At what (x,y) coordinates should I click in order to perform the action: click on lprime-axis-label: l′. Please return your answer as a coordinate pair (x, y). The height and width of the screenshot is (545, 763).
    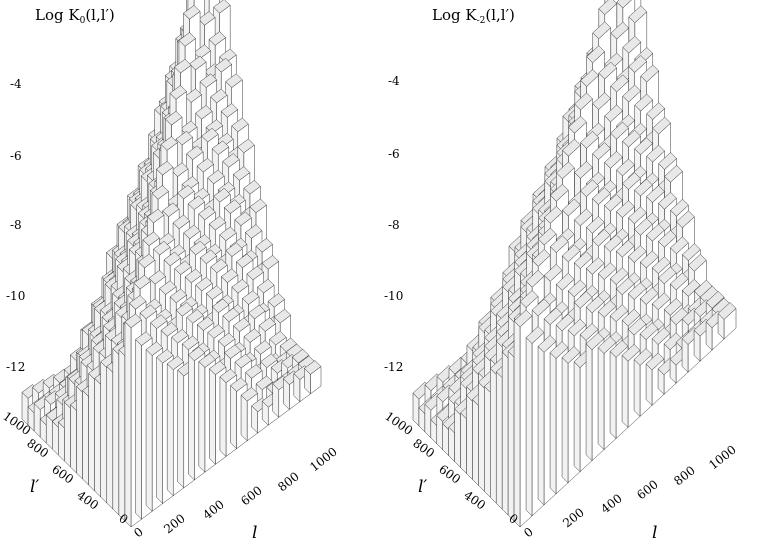
    Looking at the image, I should click on (422, 487).